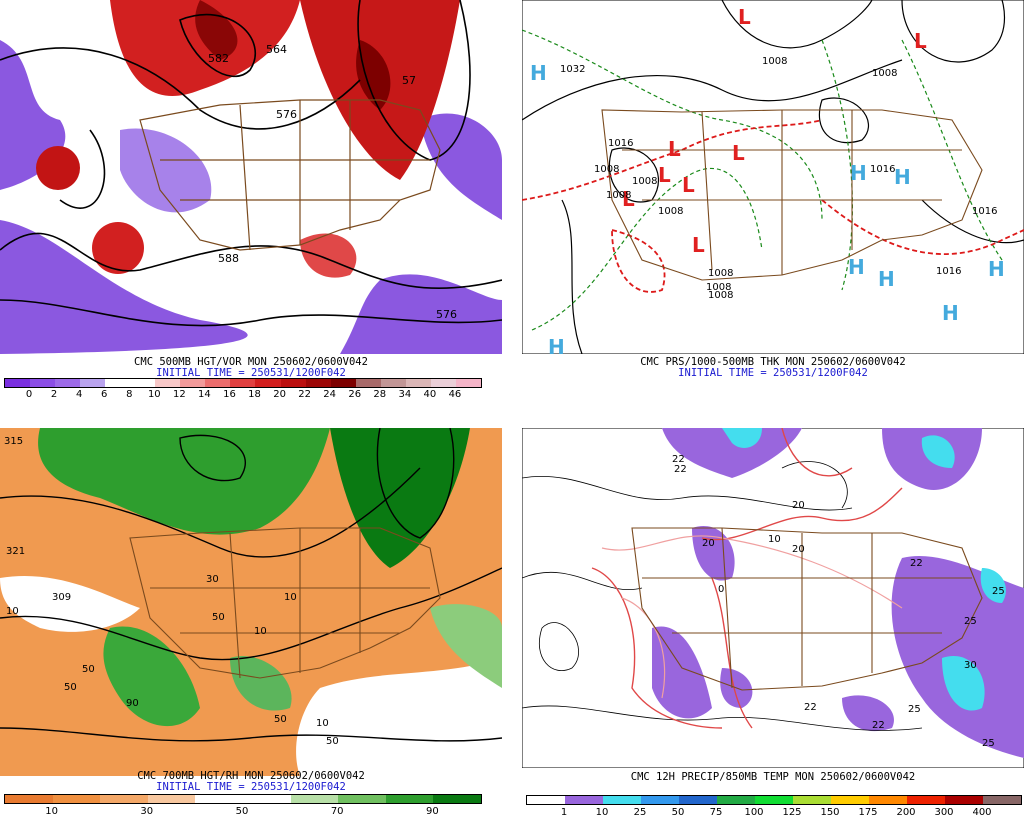  Describe the element at coordinates (982, 812) in the screenshot. I see `colorbar-tick-label: 400` at that location.